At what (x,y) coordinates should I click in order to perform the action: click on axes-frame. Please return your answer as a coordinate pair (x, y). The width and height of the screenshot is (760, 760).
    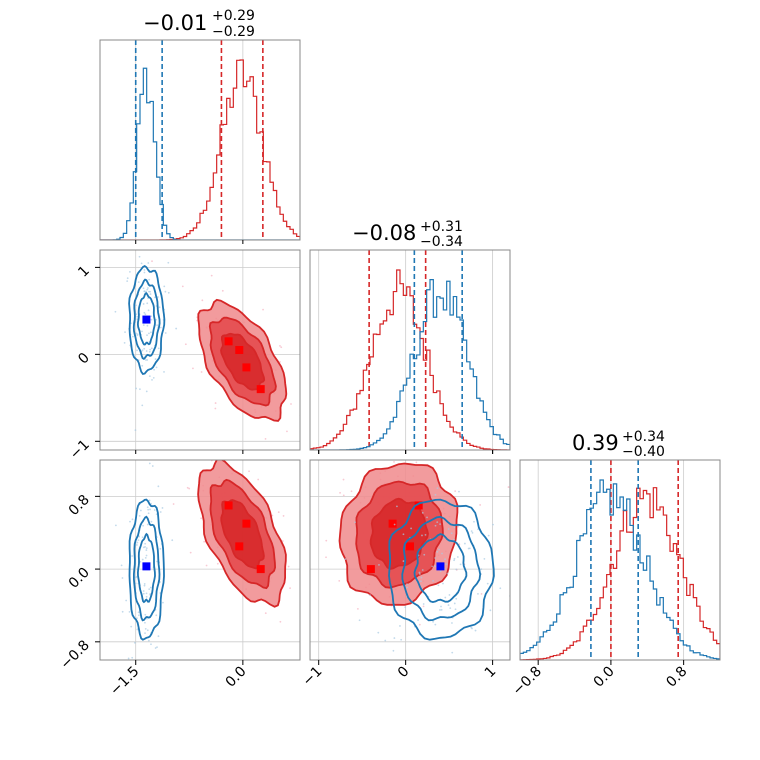
    Looking at the image, I should click on (620, 560).